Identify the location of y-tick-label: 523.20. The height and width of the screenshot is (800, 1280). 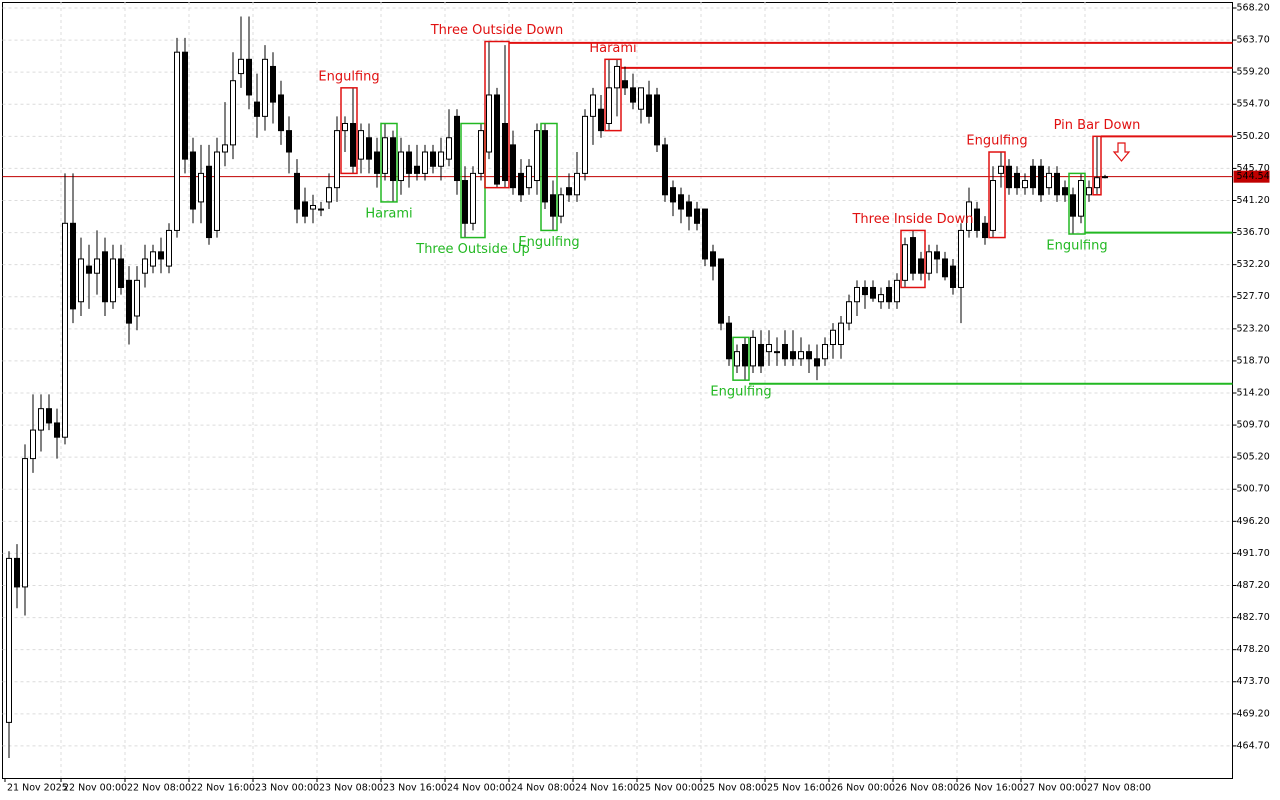
(1253, 328).